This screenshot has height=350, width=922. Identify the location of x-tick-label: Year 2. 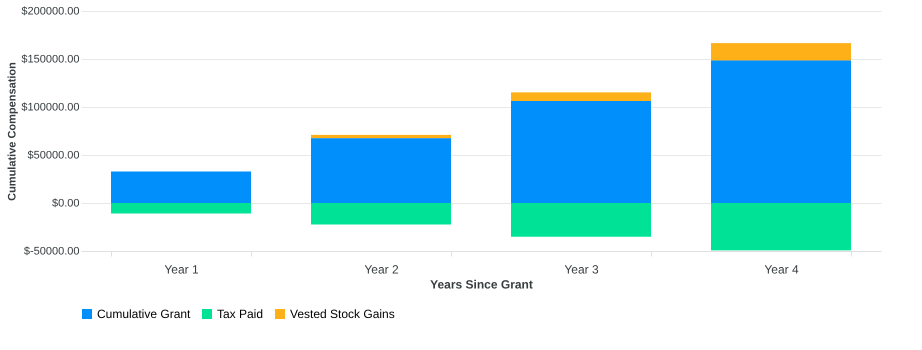
(381, 269).